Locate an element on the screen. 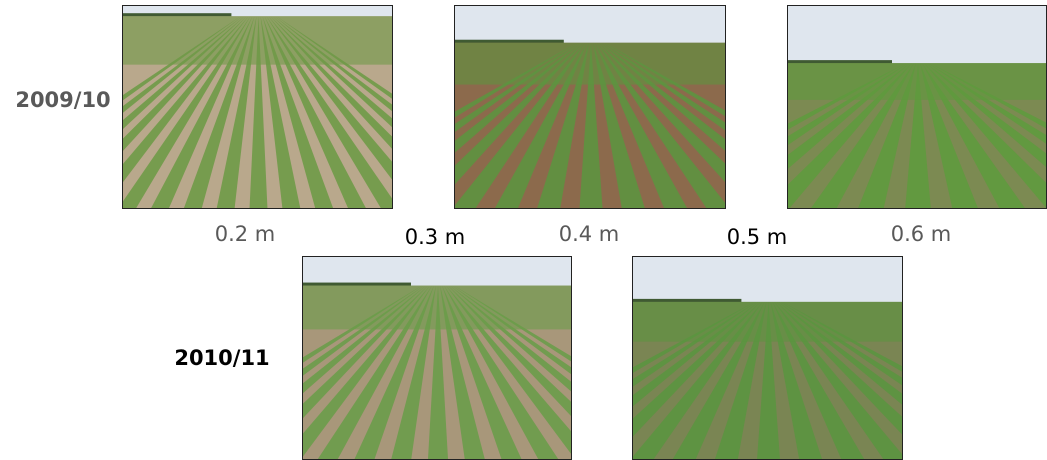 The height and width of the screenshot is (460, 1047). spacing-label: 0.4 m is located at coordinates (589, 234).